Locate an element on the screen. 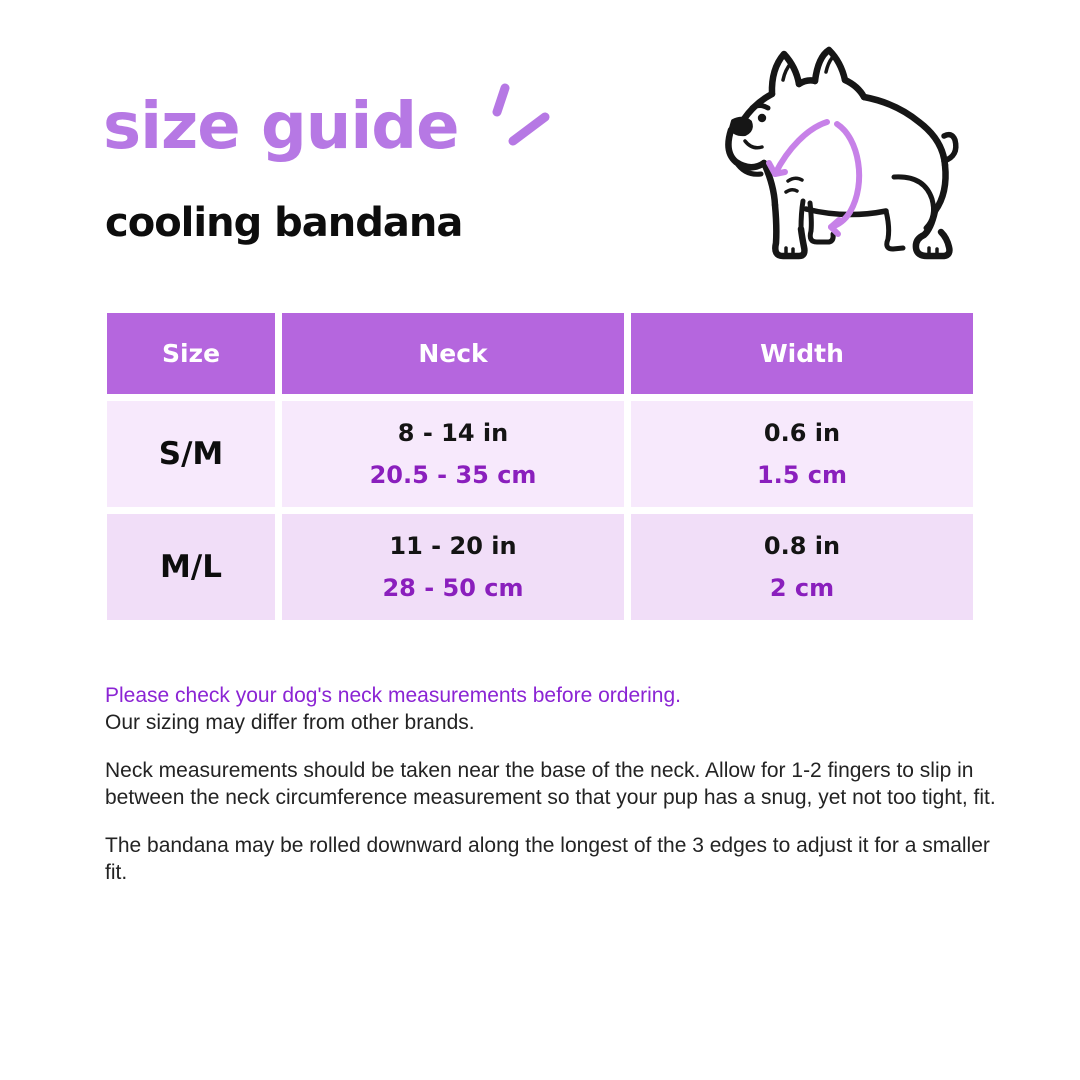  table-row-ml-size-cell: M/L is located at coordinates (191, 567).